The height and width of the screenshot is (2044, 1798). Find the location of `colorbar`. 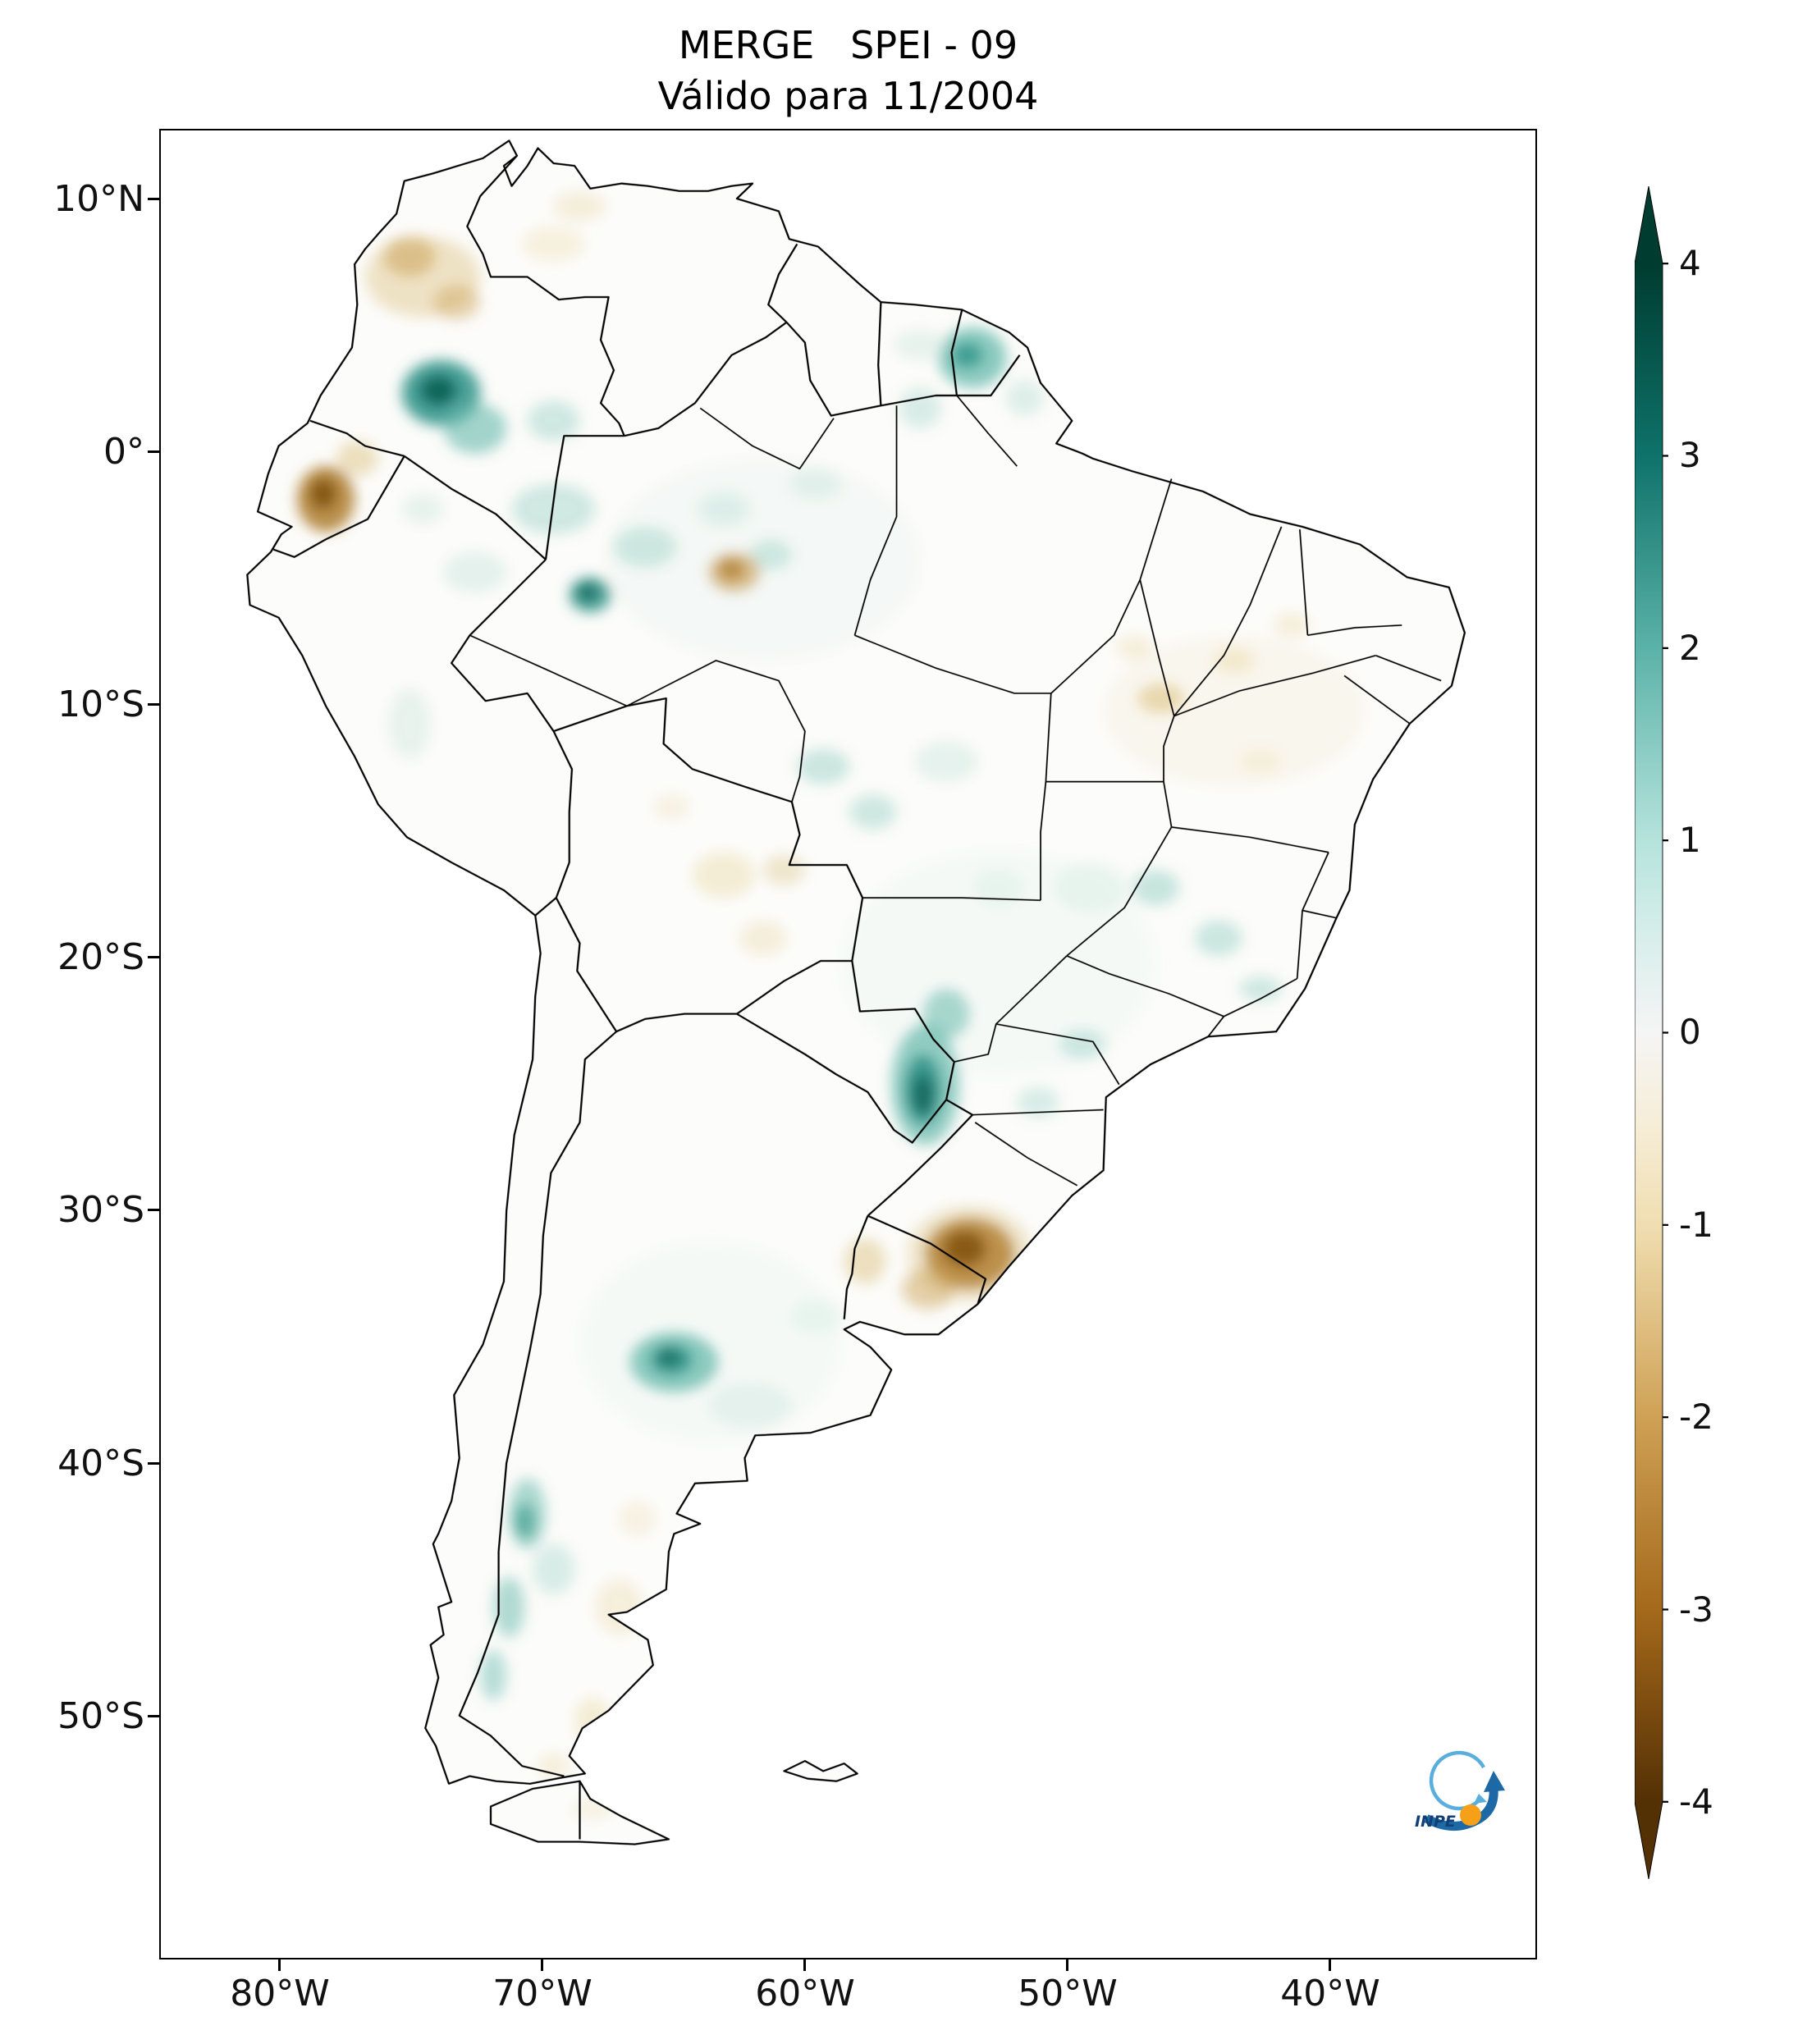

colorbar is located at coordinates (1654, 1032).